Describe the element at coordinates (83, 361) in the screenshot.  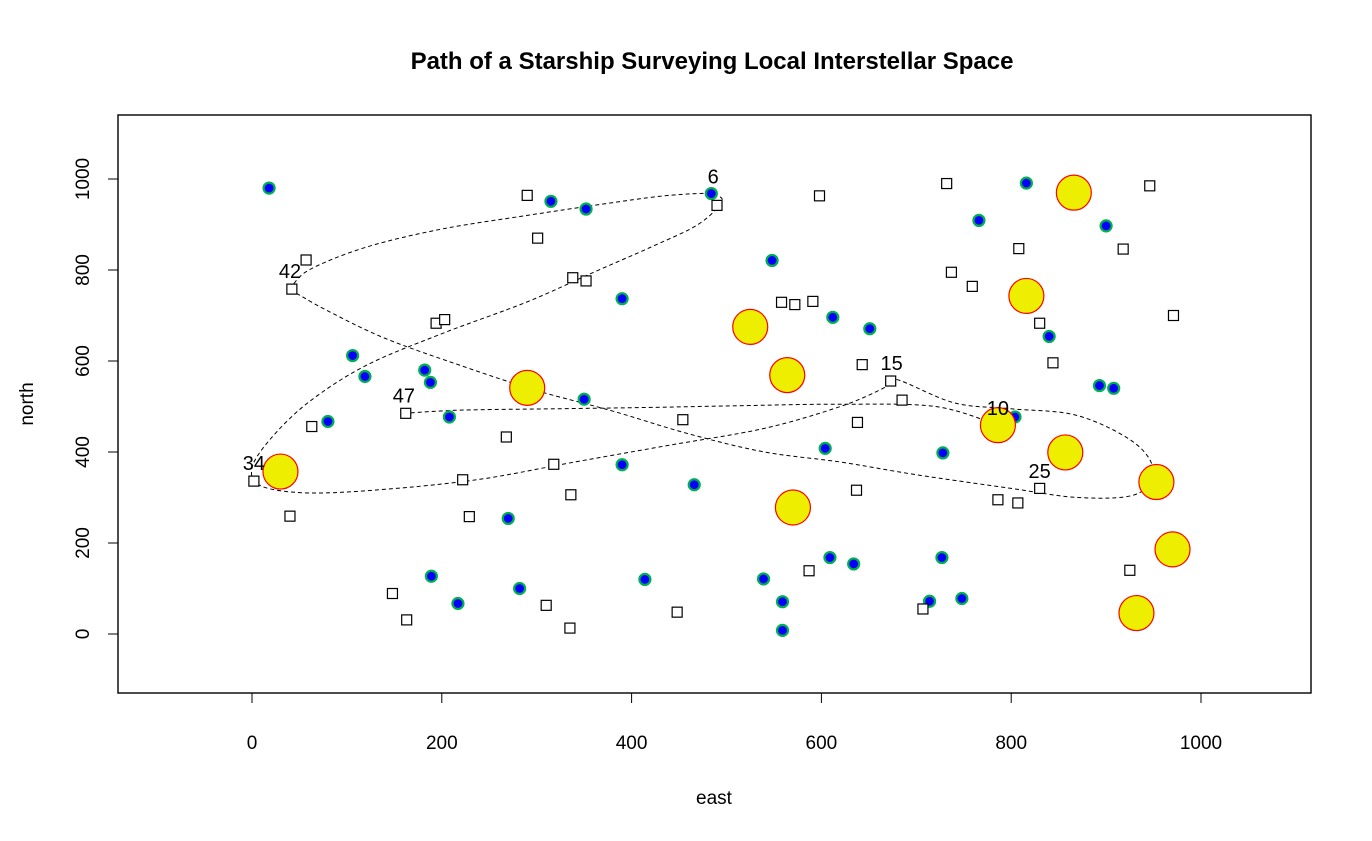
I see `y-tick-label: 600` at that location.